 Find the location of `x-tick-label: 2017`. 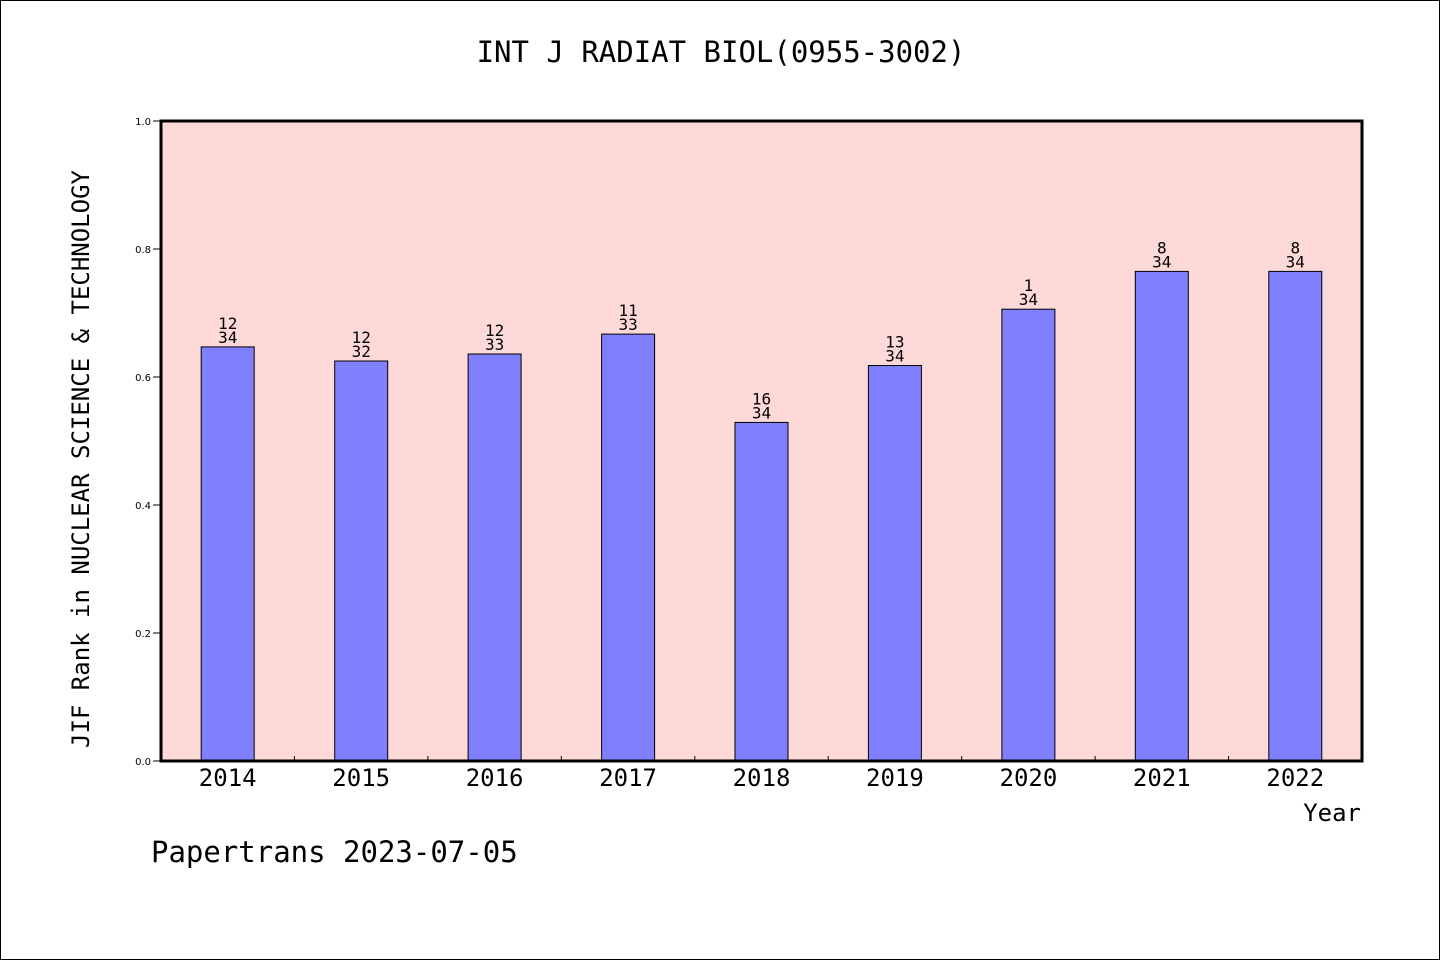

x-tick-label: 2017 is located at coordinates (628, 778).